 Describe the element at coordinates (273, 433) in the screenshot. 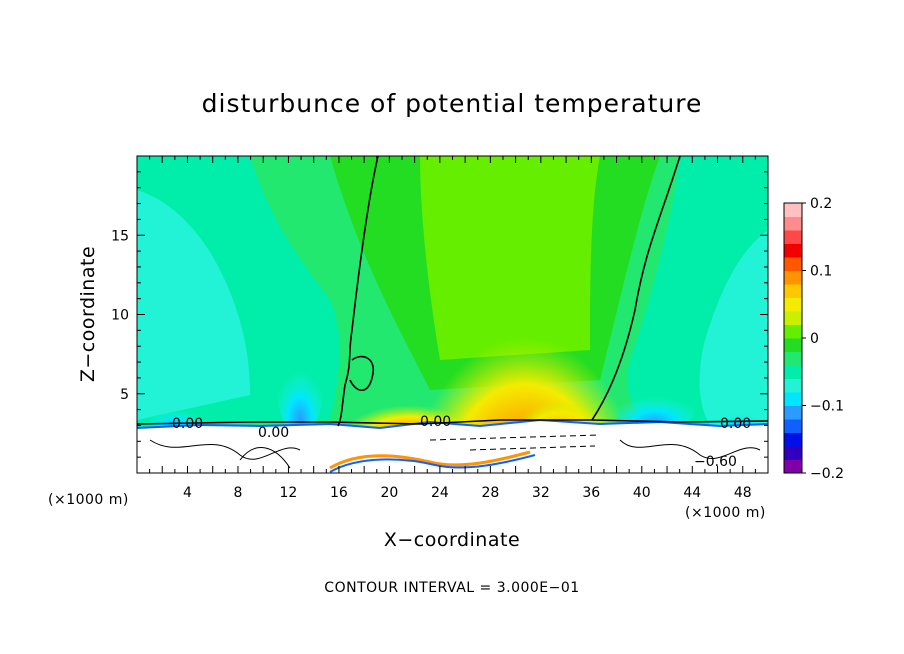

I see `contour-label-4: 0.00` at that location.